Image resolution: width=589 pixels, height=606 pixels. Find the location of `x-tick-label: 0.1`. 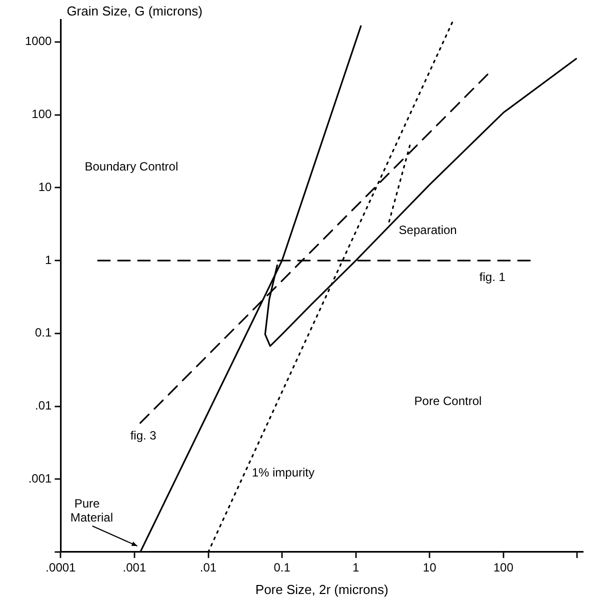

x-tick-label: 0.1 is located at coordinates (282, 567).